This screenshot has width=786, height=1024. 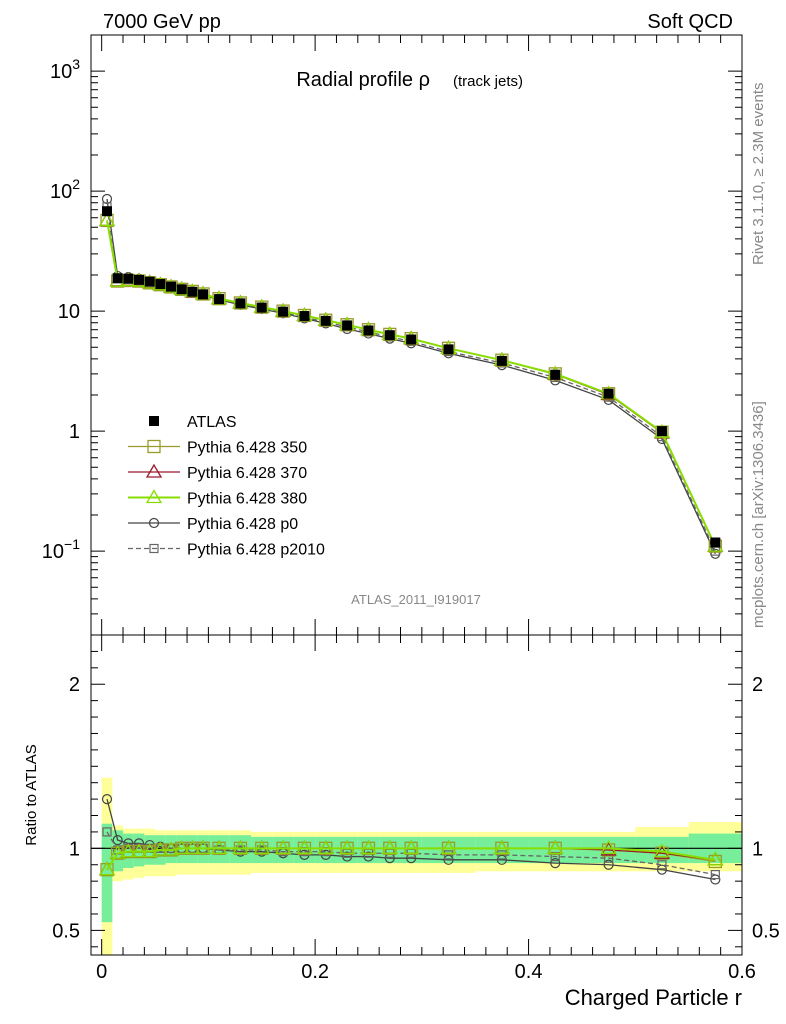 What do you see at coordinates (69, 312) in the screenshot?
I see `y-tick-label: 10` at bounding box center [69, 312].